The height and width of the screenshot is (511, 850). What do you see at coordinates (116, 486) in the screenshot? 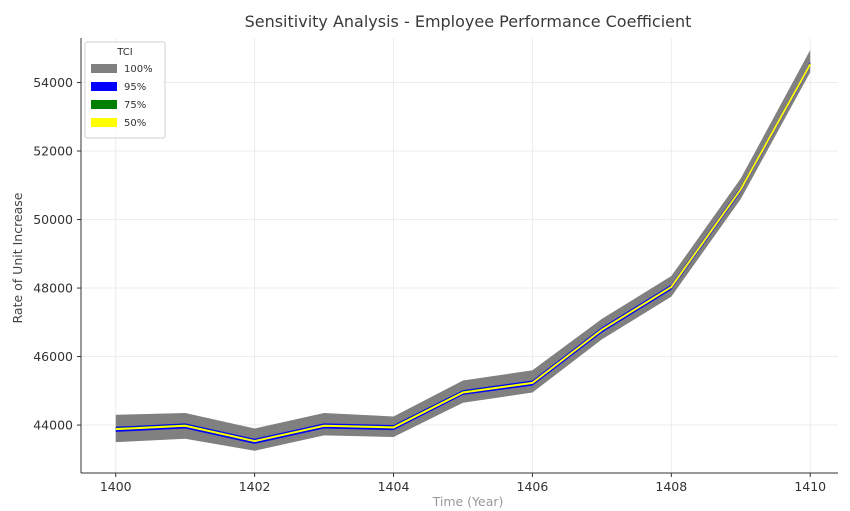
I see `x-tick-label-0: 1400` at bounding box center [116, 486].